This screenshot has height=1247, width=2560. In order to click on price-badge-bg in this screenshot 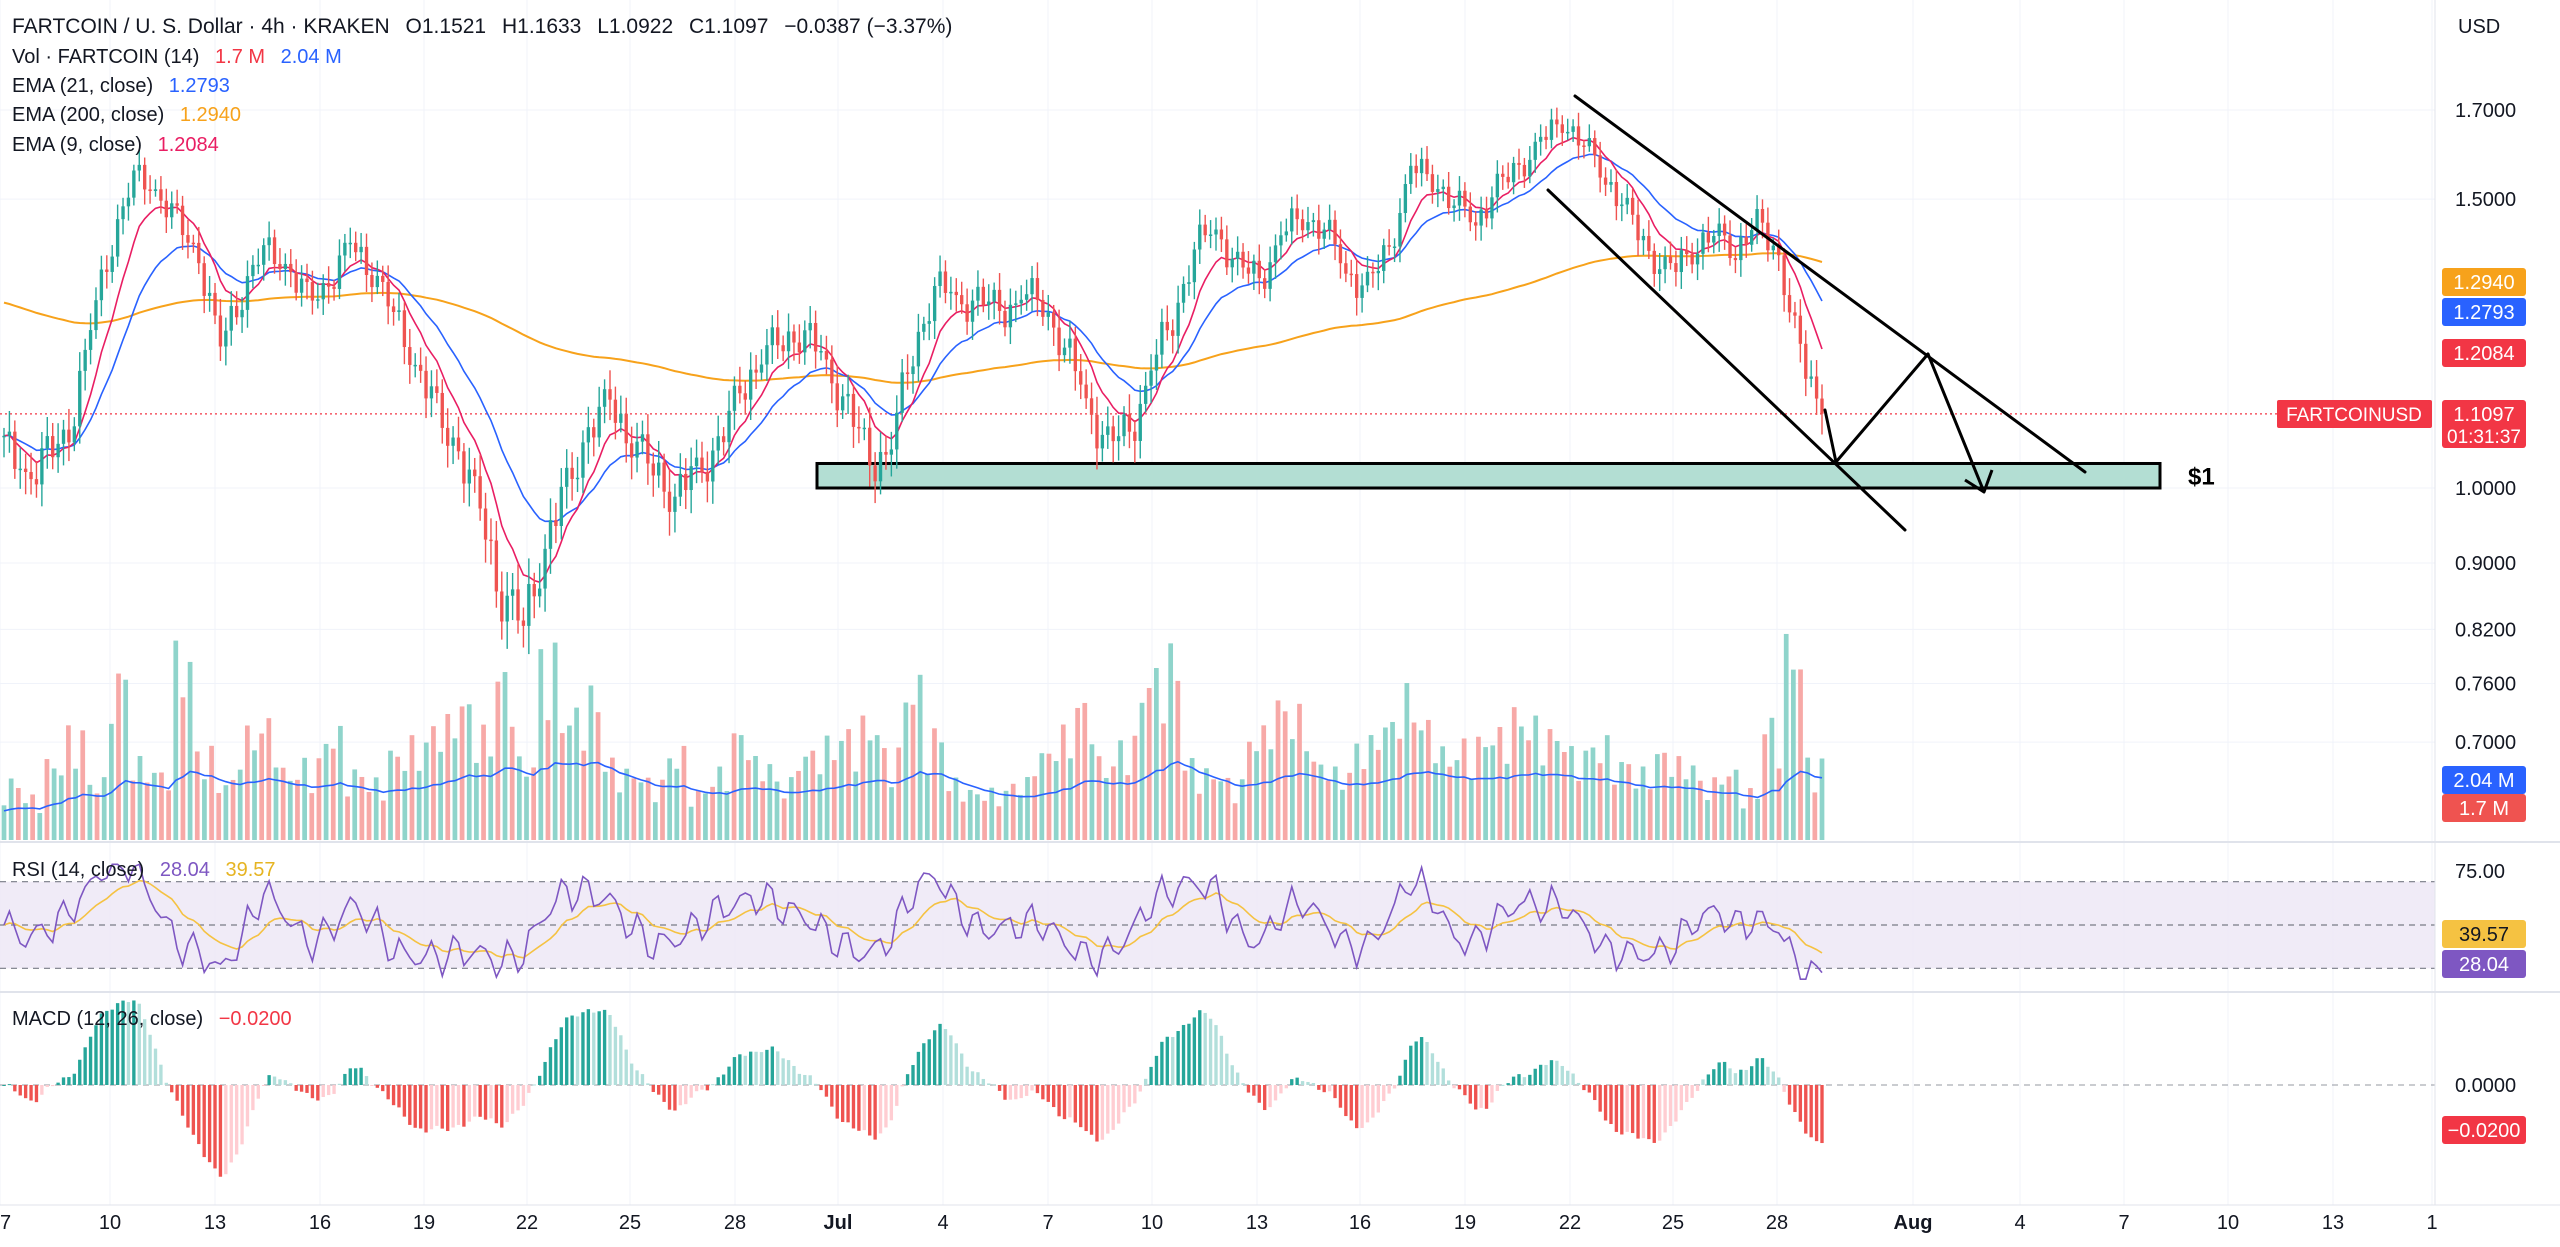, I will do `click(2484, 353)`.